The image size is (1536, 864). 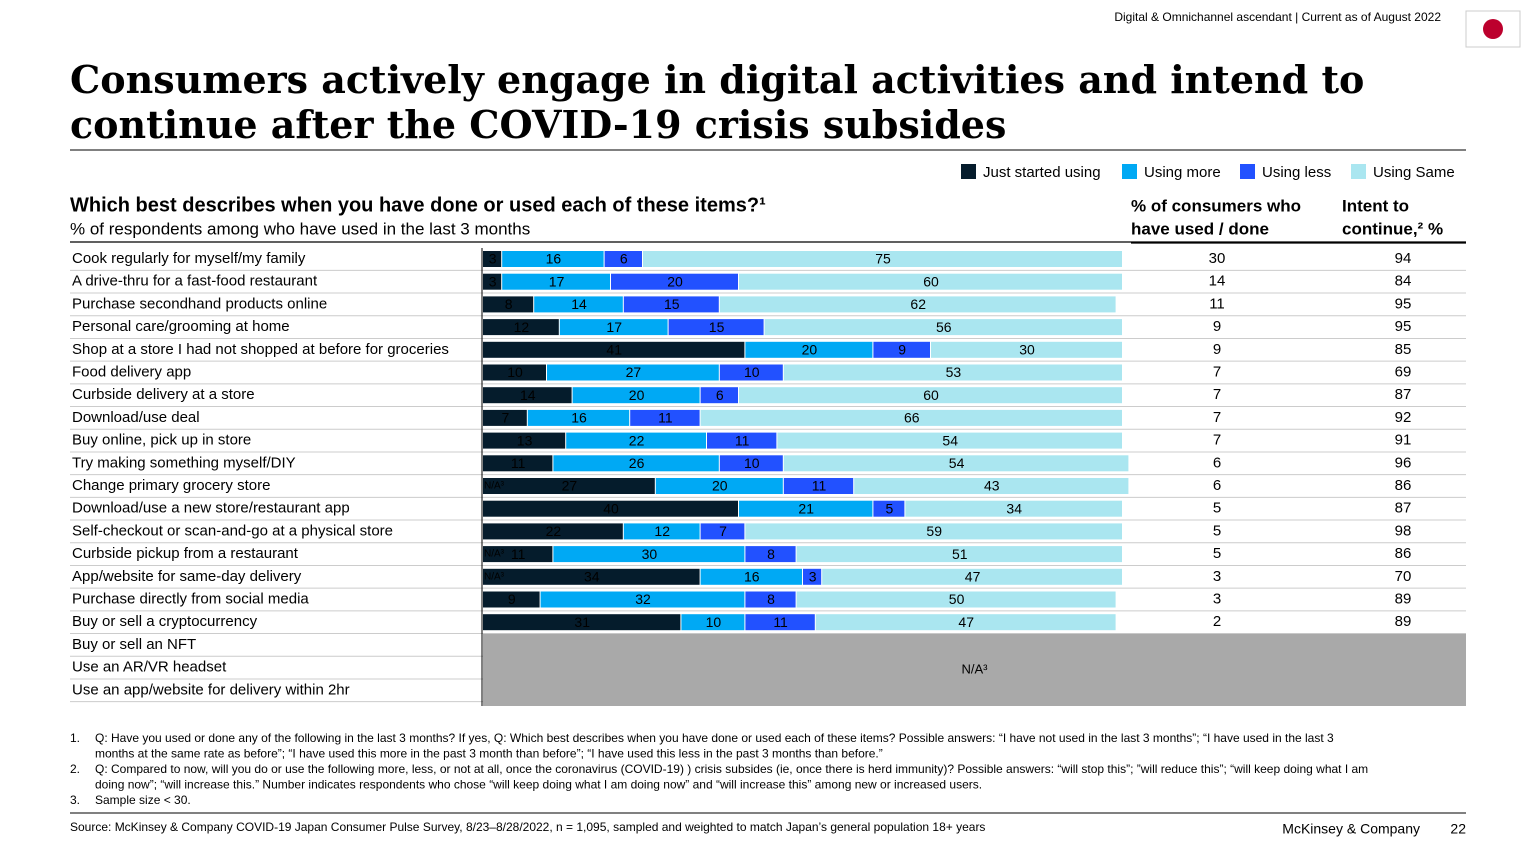 I want to click on legend-swatch, so click(x=1129, y=171).